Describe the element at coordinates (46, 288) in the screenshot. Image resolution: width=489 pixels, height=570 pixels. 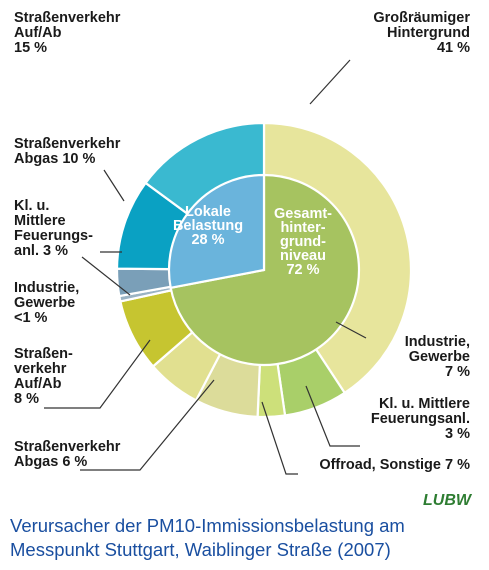
I see `label-industrie_l-line: Industrie,` at that location.